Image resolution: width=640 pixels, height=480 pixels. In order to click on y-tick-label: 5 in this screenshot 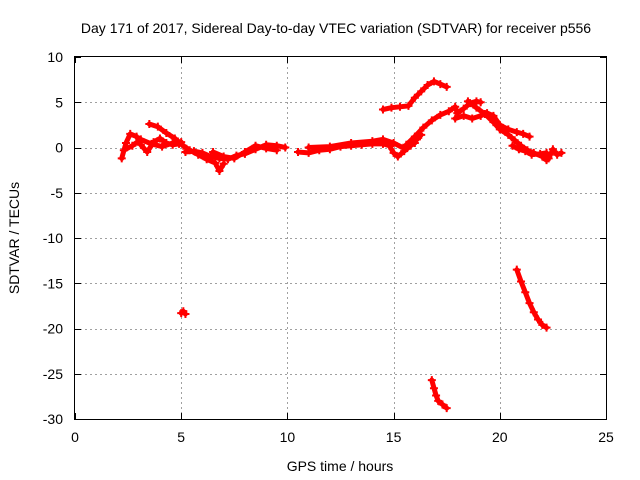, I will do `click(59, 102)`.